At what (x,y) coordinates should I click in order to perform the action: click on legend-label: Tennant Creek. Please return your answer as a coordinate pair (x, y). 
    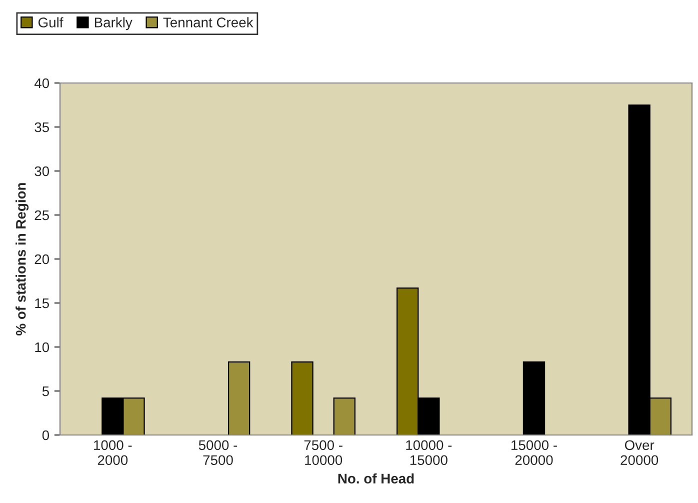
    Looking at the image, I should click on (208, 22).